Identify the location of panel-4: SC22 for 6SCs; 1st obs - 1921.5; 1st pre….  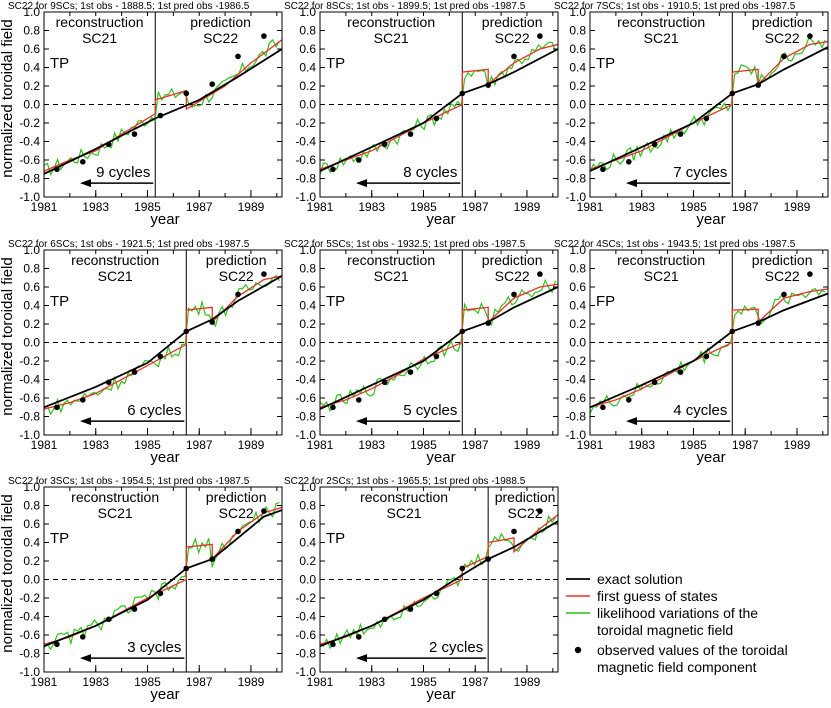
(141, 352).